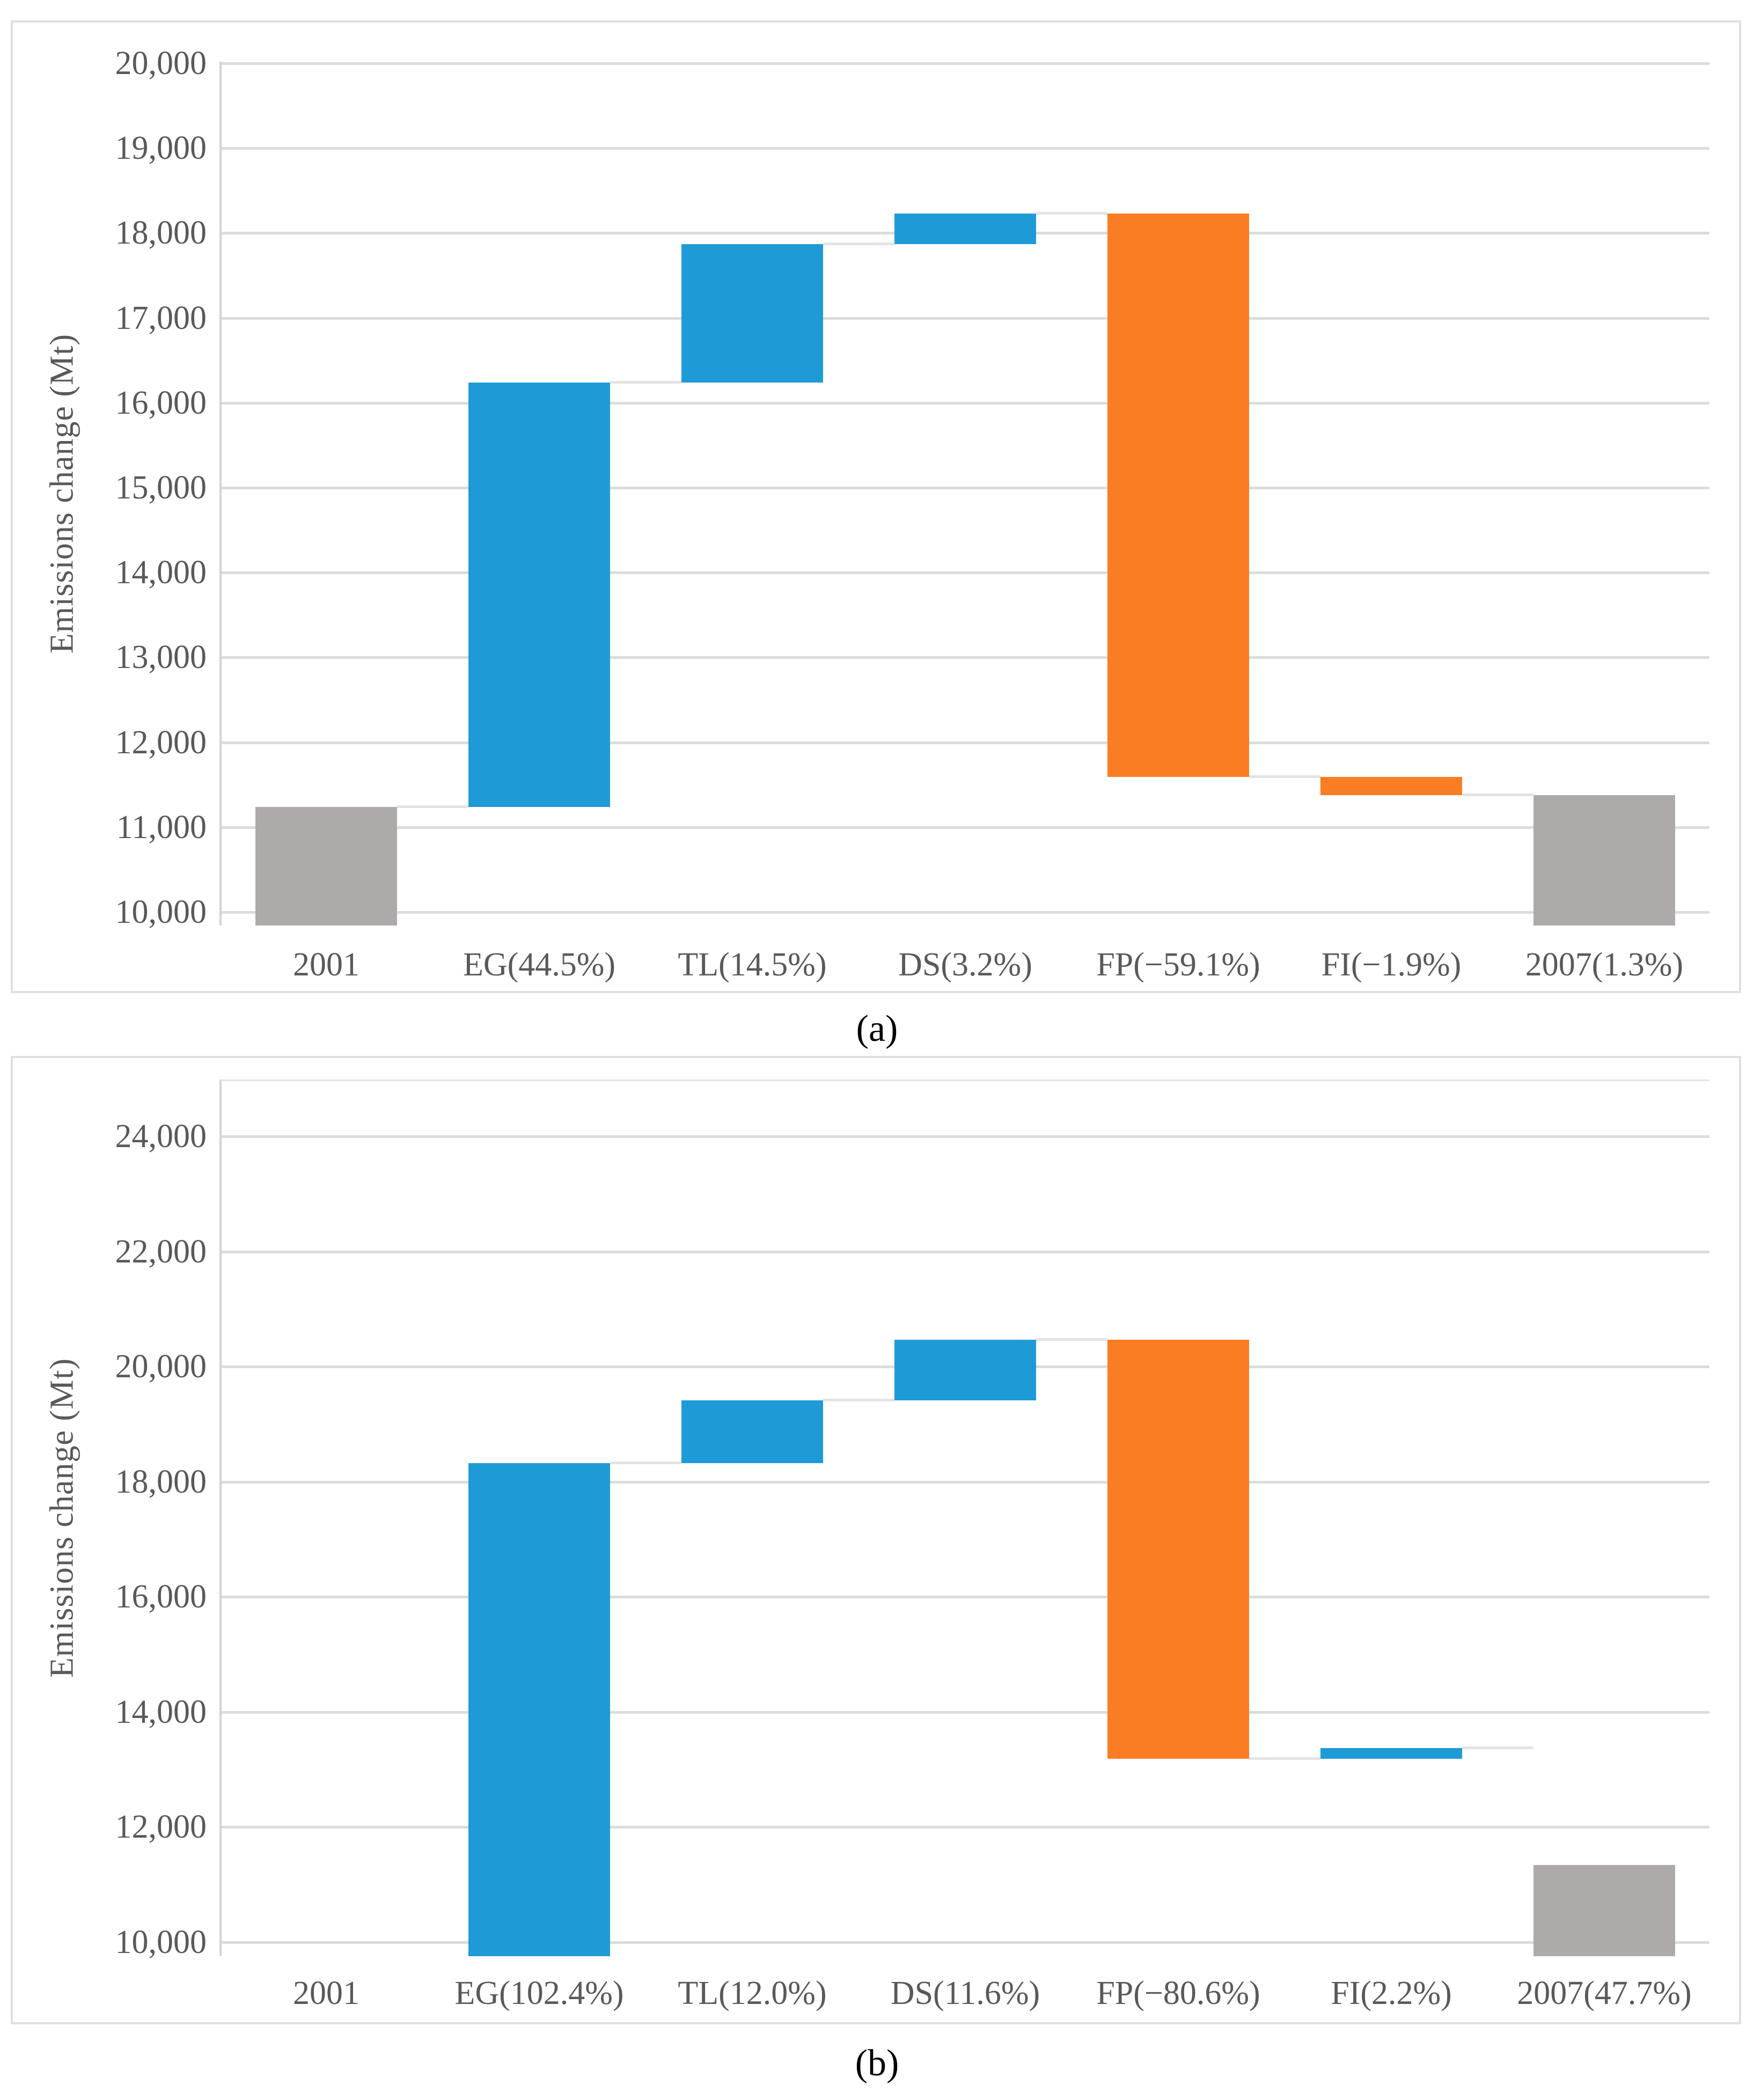  I want to click on y-tick-label: 11,000, so click(161, 827).